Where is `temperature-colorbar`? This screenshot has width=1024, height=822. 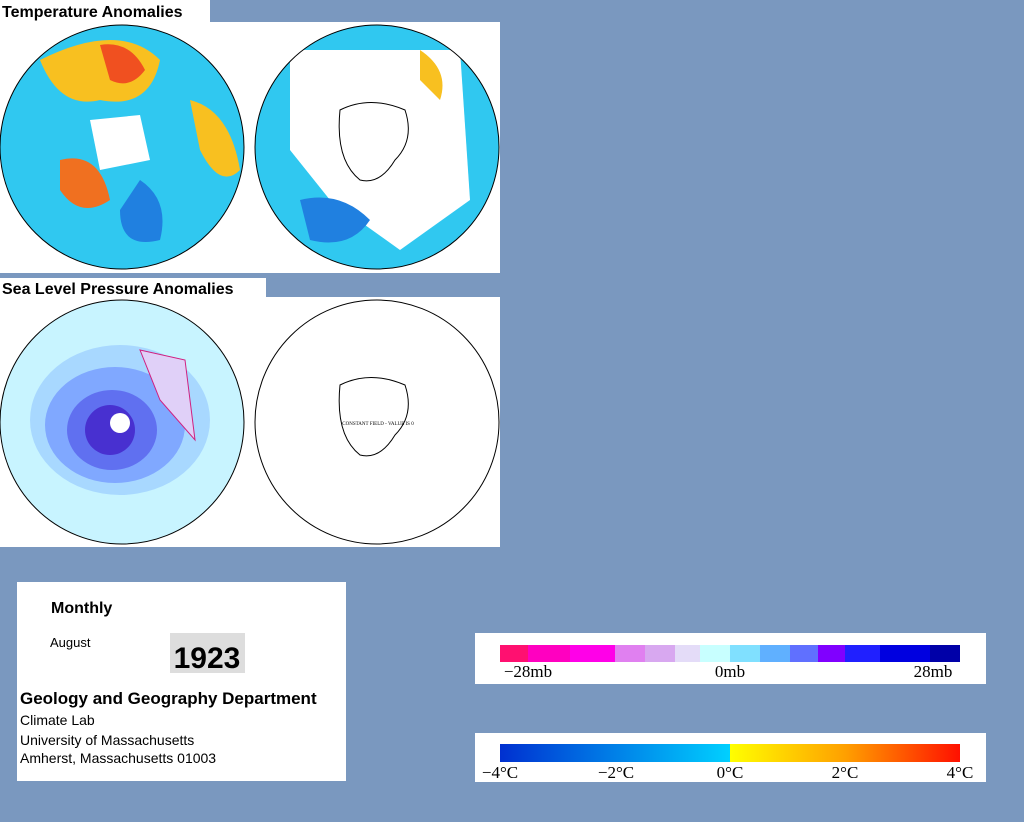
temperature-colorbar is located at coordinates (730, 753).